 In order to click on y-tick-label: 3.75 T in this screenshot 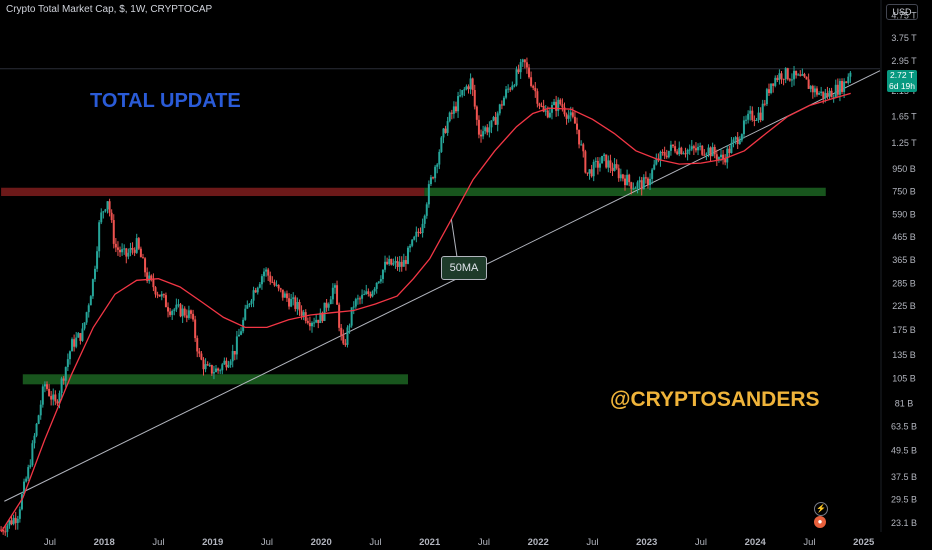, I will do `click(904, 38)`.